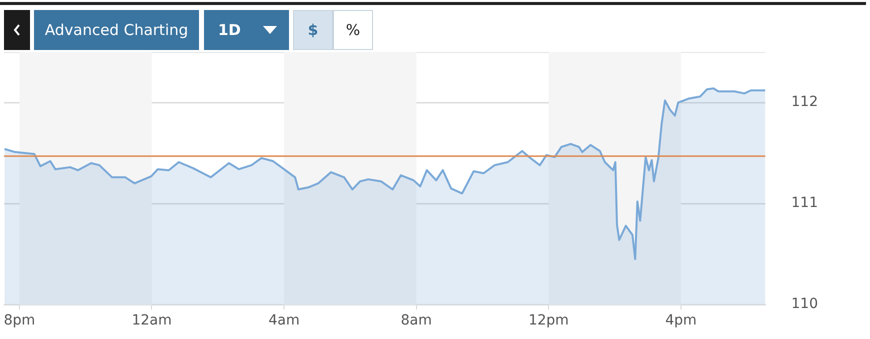 The height and width of the screenshot is (339, 870). Describe the element at coordinates (804, 102) in the screenshot. I see `y-tick-label: 112` at that location.